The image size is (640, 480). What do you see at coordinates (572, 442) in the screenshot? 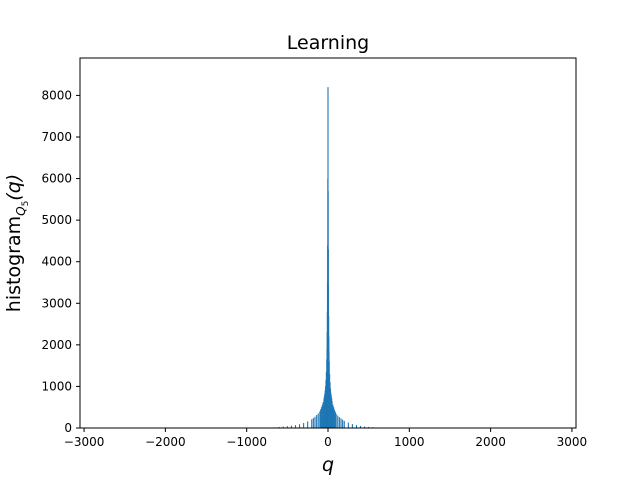
I see `x-tick-label: 3000` at bounding box center [572, 442].